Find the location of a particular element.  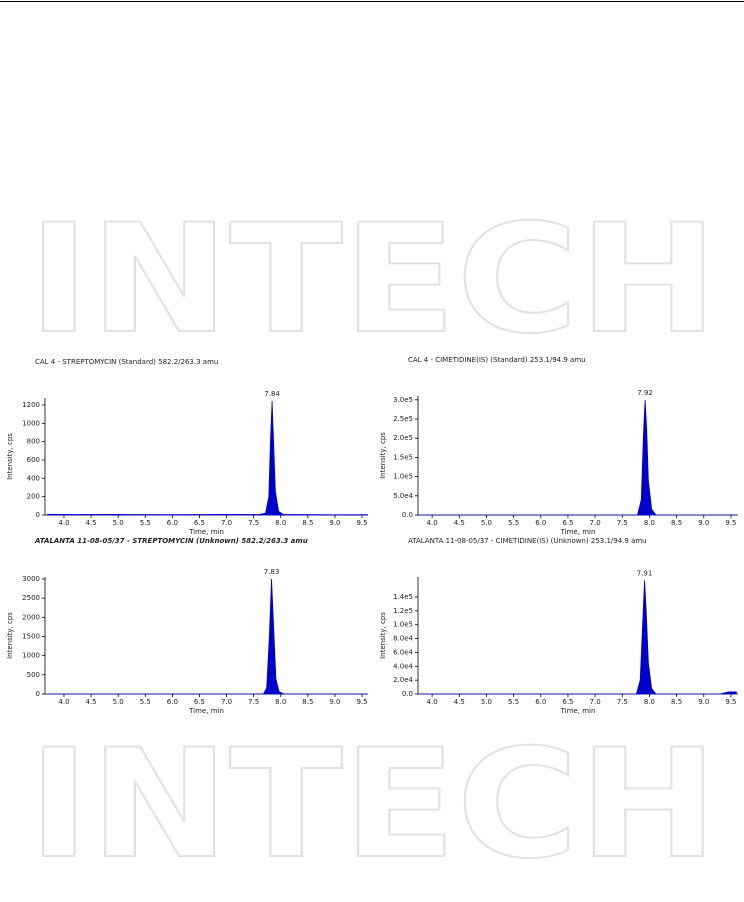

y-tick-label: 1500 is located at coordinates (31, 636).